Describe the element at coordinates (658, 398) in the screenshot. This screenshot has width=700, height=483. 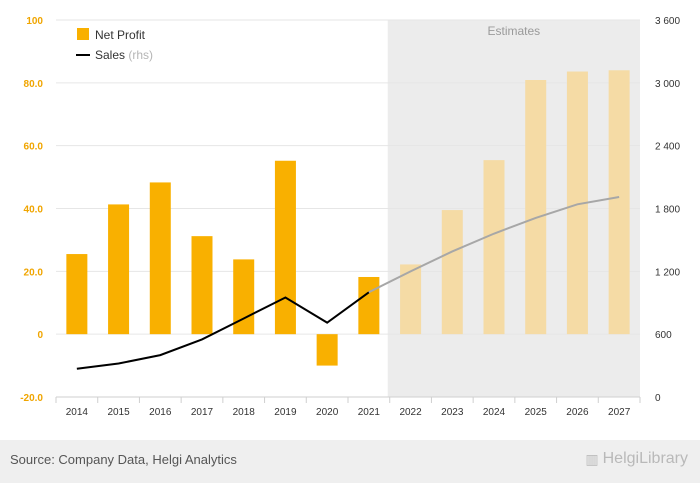
I see `right-tick-label: 0` at that location.